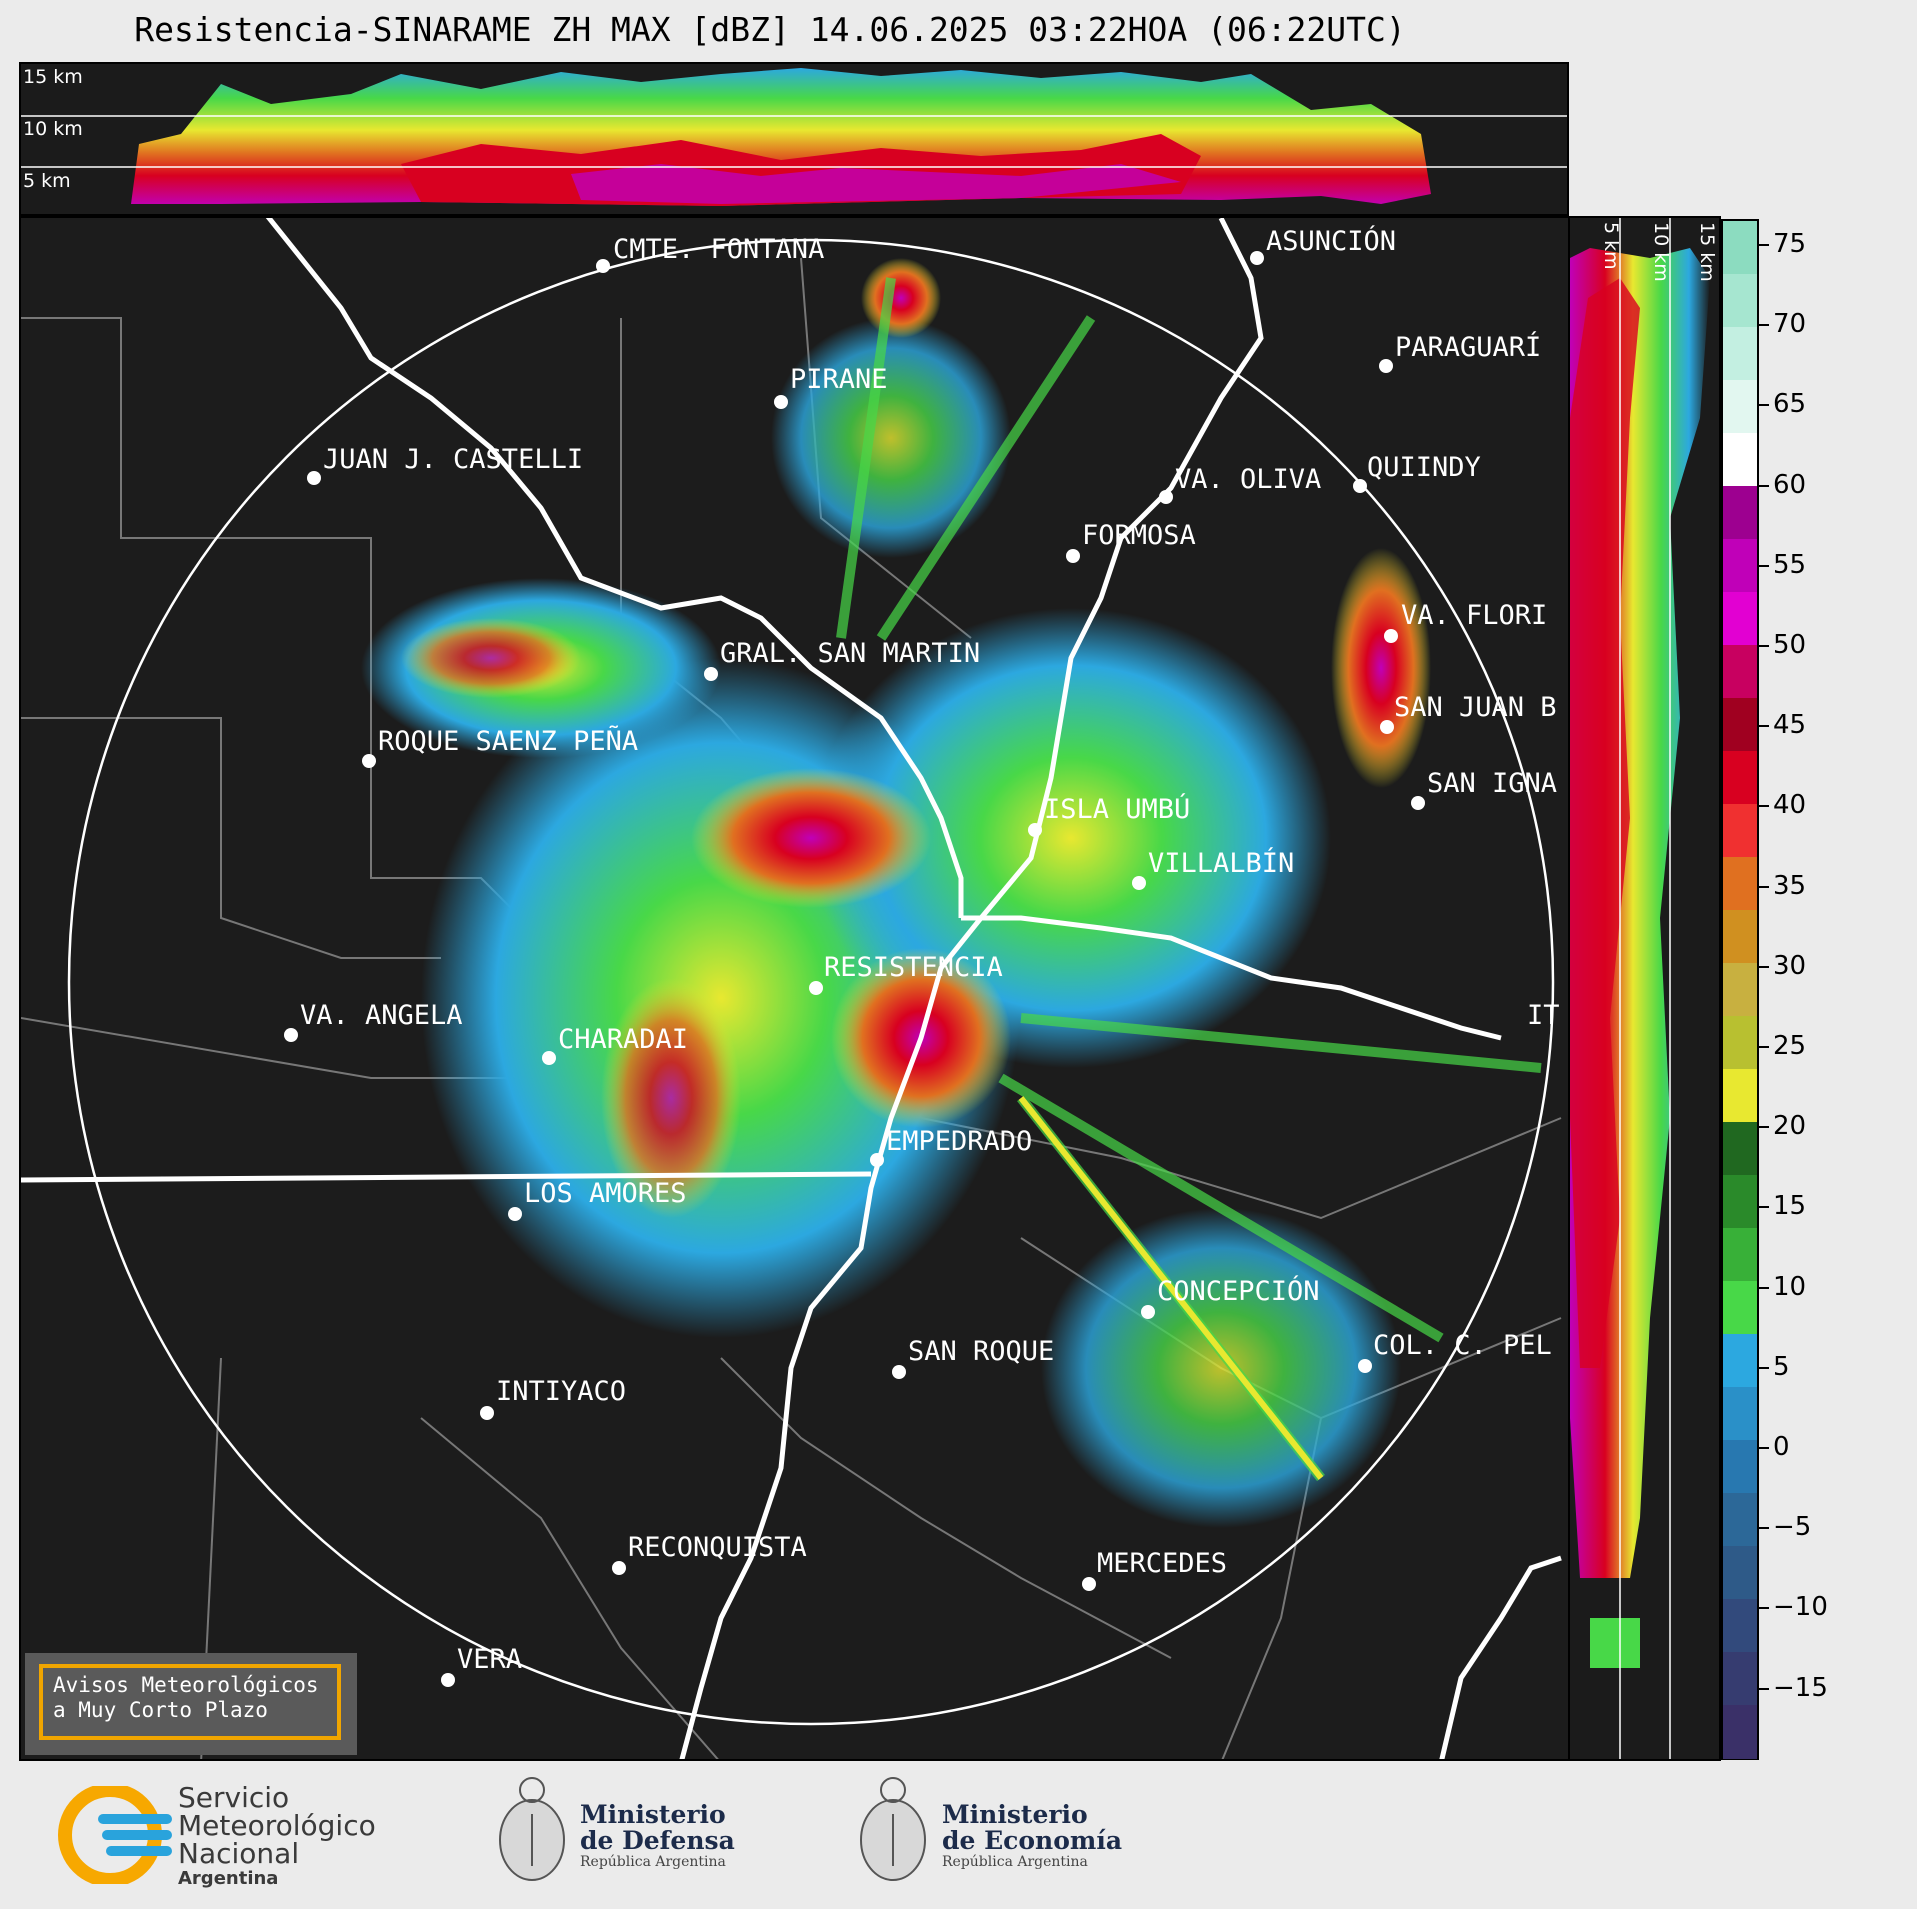 This screenshot has height=1909, width=1917. Describe the element at coordinates (623, 1039) in the screenshot. I see `city-label: CHARADAI` at that location.